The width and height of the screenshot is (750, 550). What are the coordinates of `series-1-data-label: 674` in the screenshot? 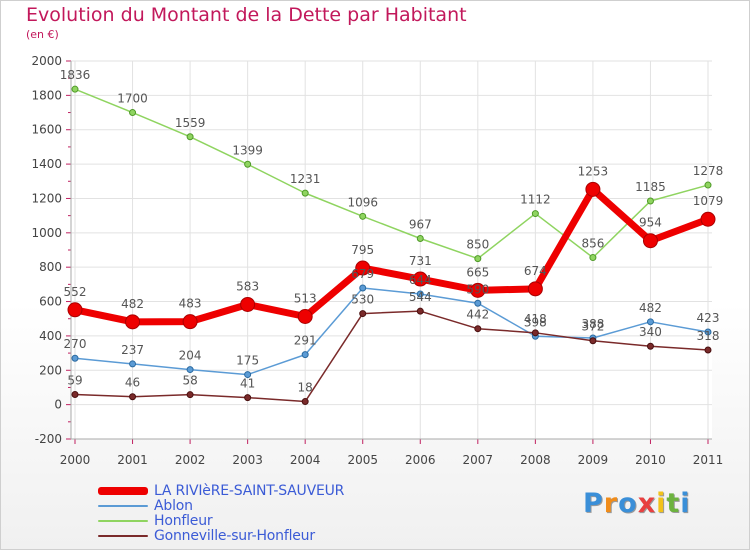 It's located at (535, 271).